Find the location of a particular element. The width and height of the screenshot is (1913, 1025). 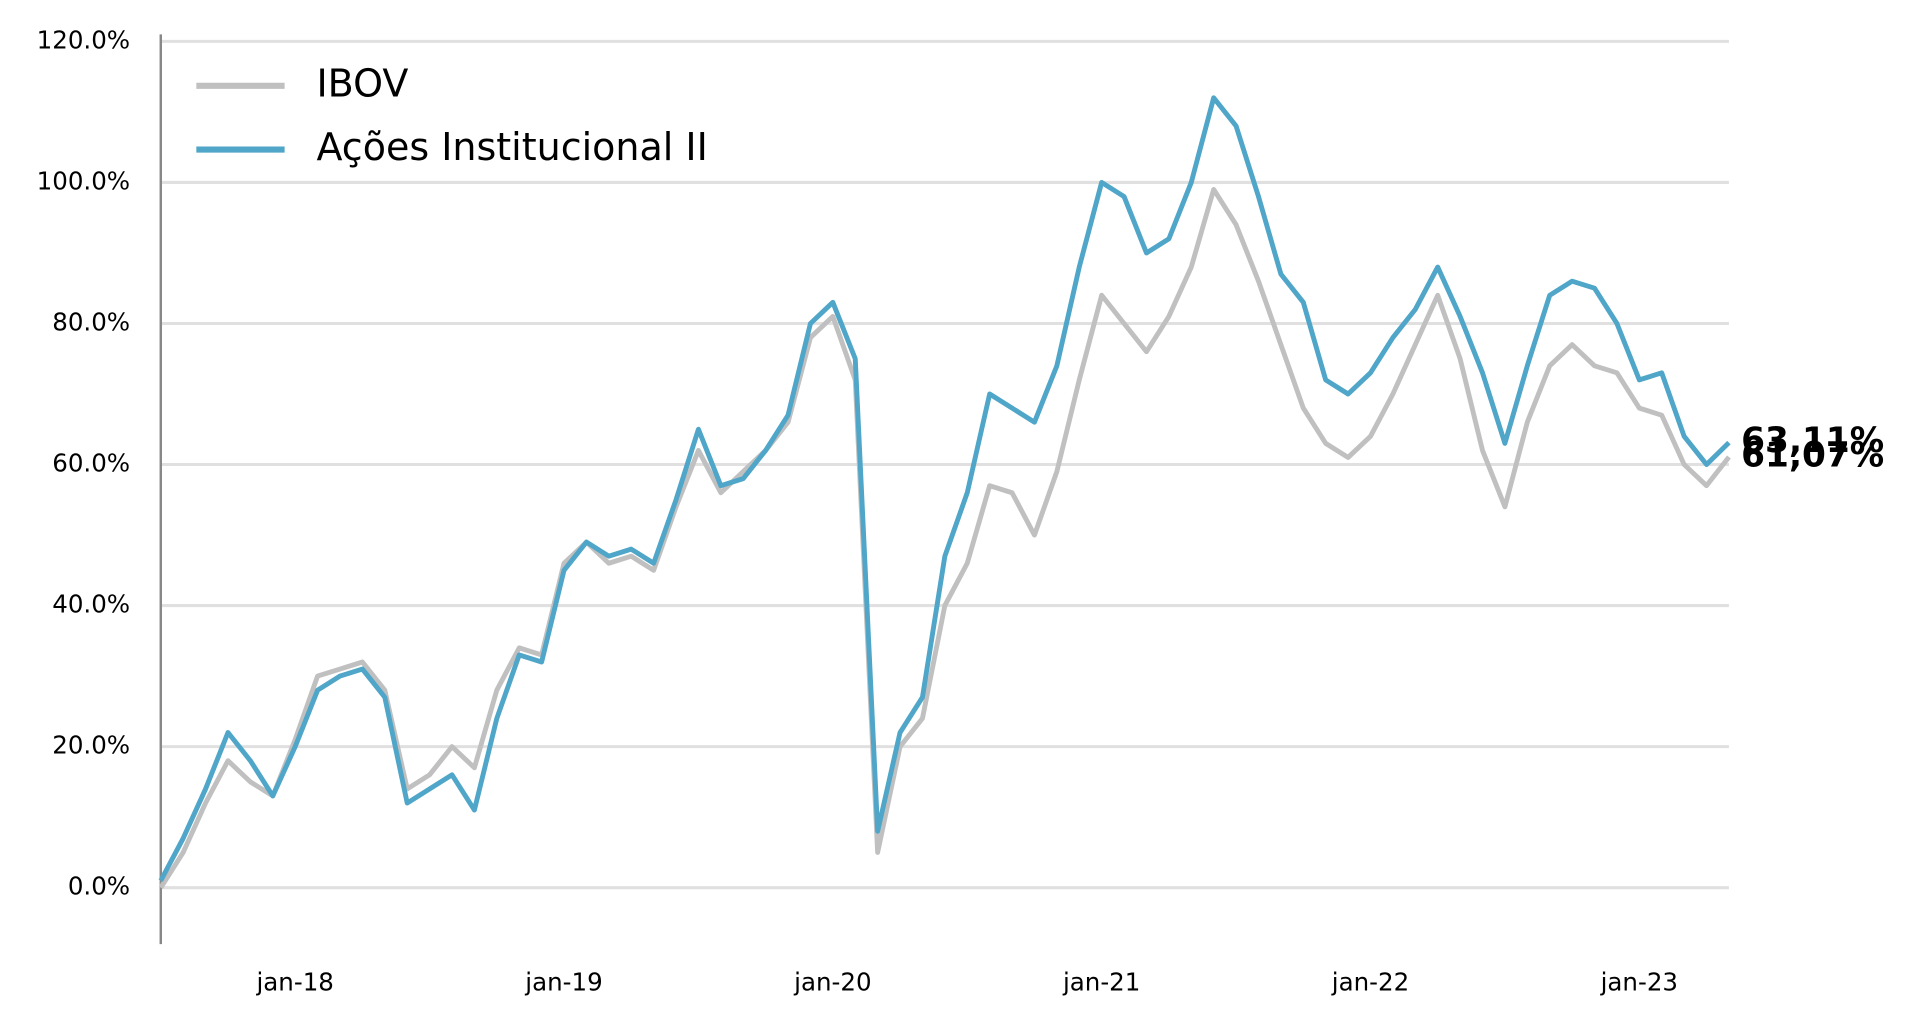

x-tick-label: jan-20 is located at coordinates (832, 981).